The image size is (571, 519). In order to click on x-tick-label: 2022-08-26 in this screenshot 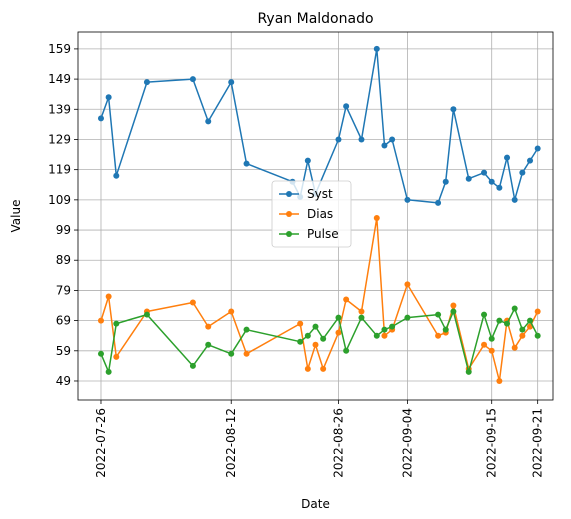, I will do `click(338, 443)`.